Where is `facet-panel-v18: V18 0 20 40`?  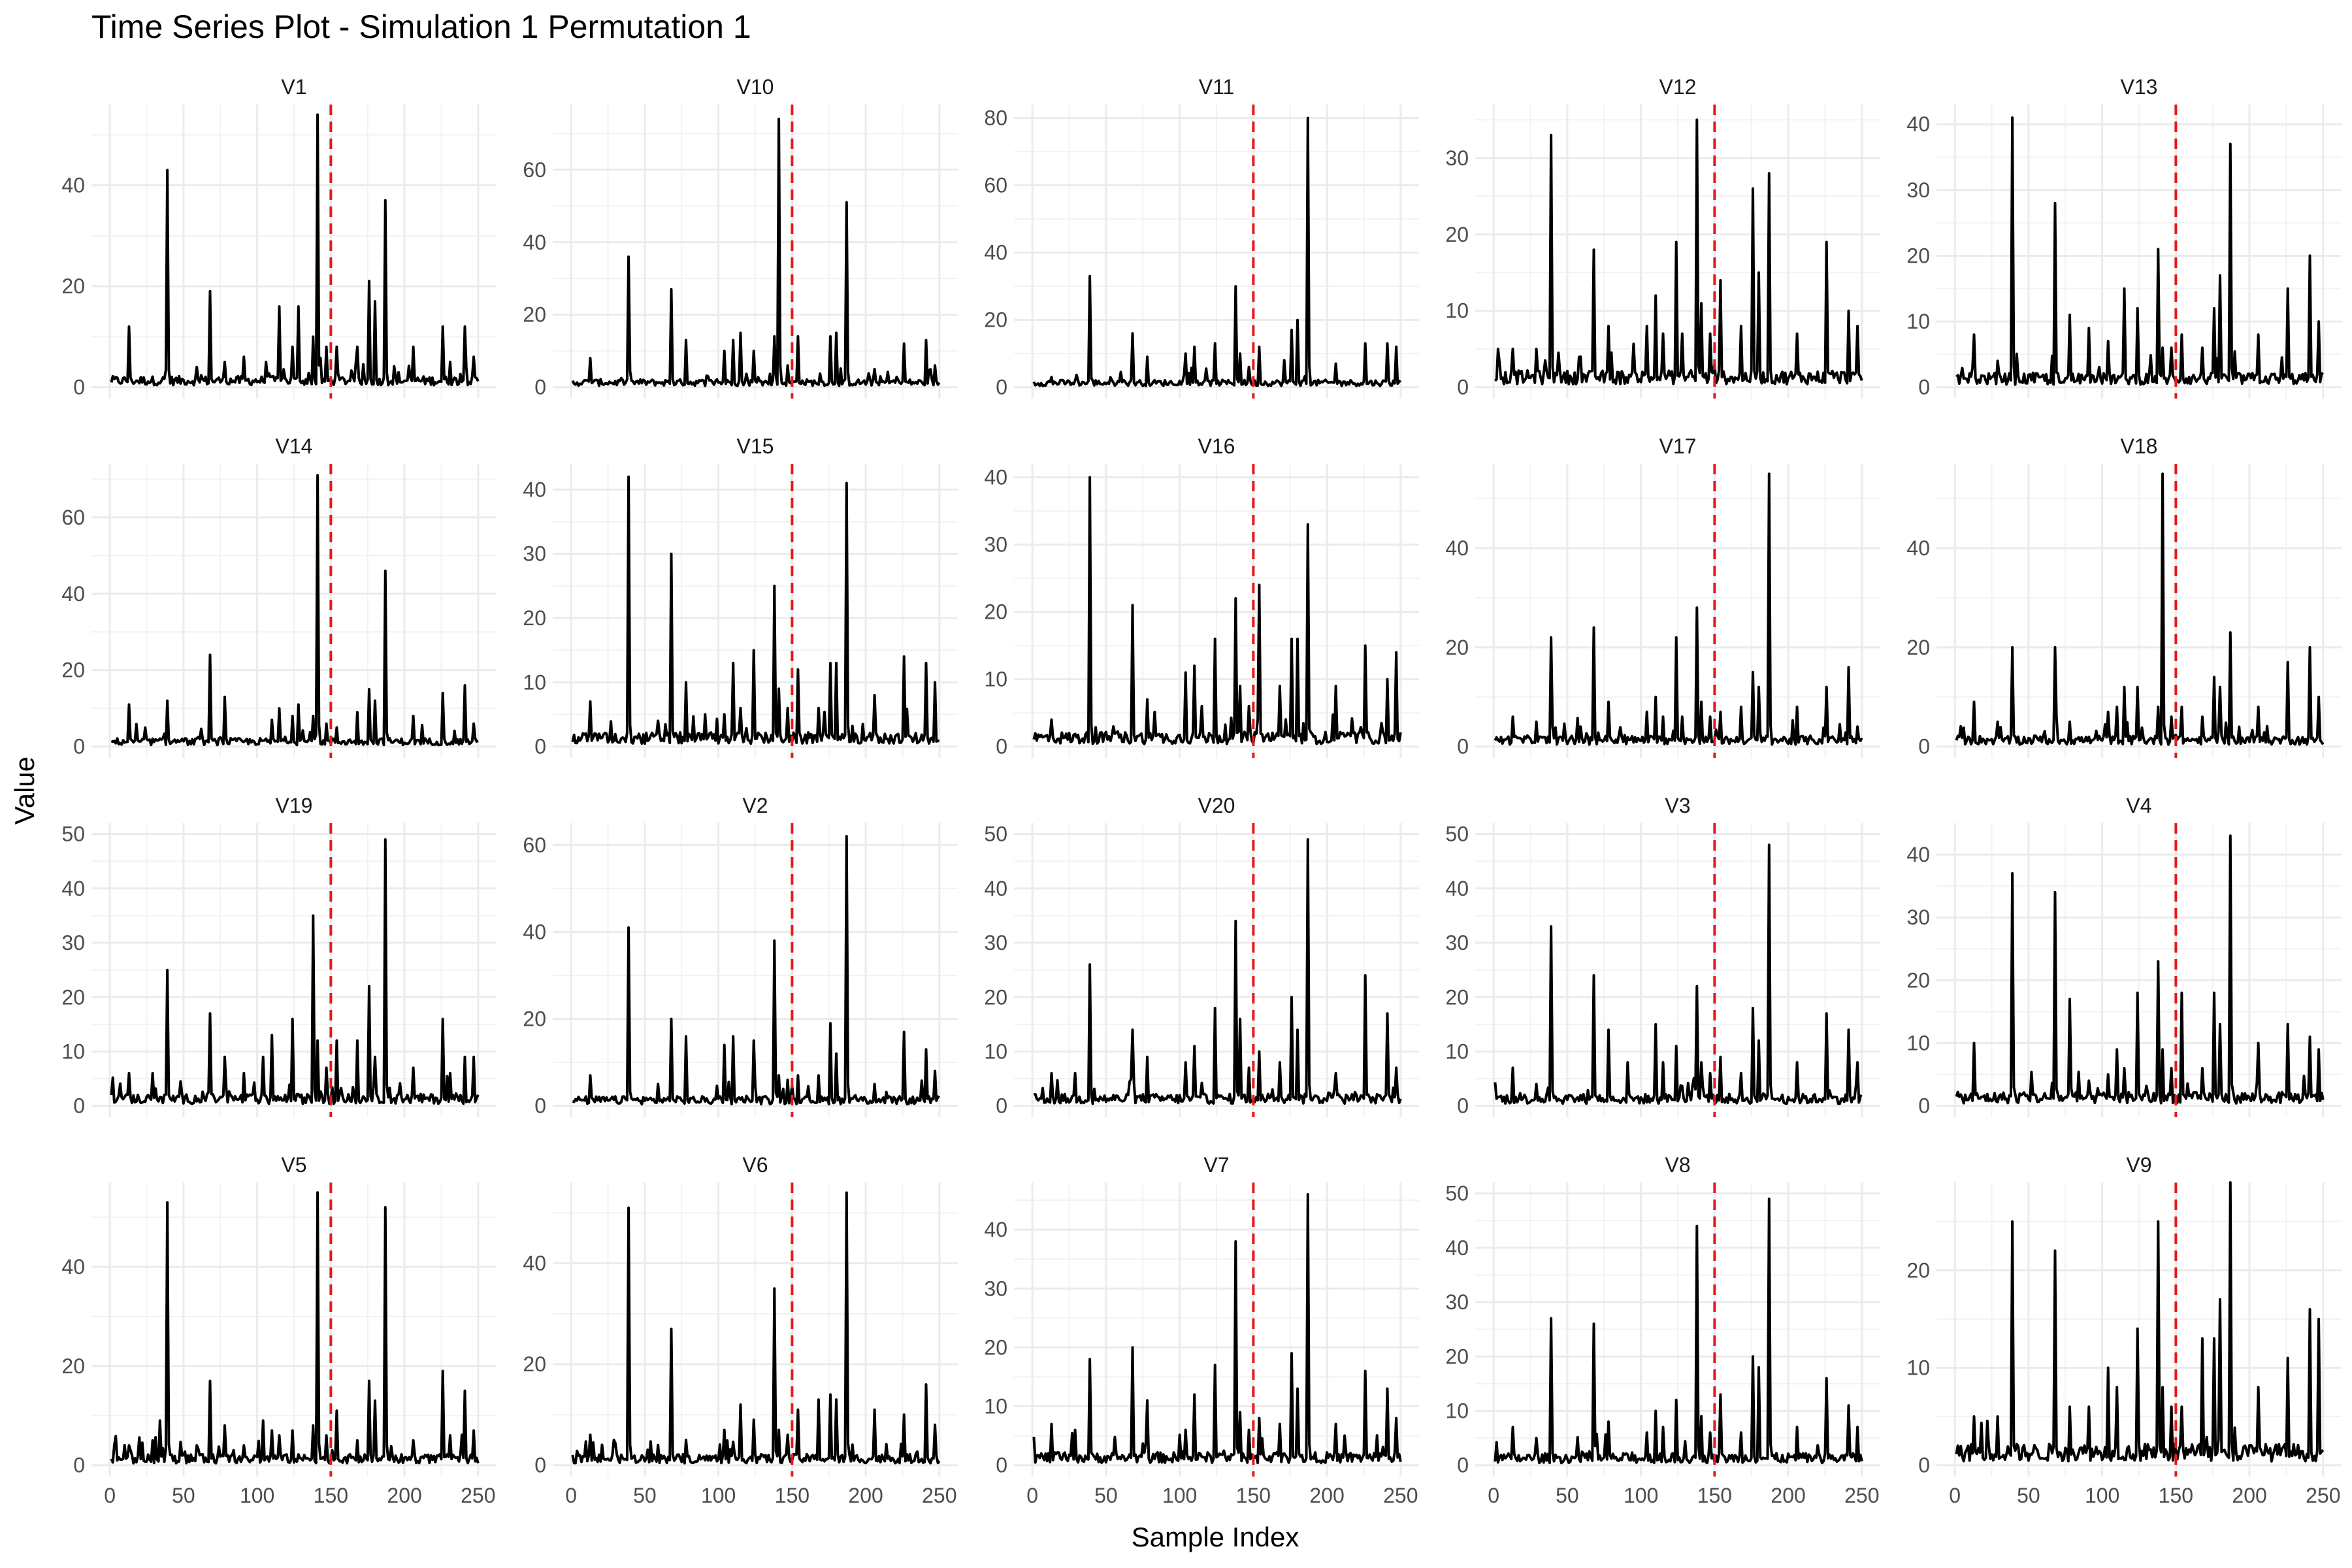
facet-panel-v18: V18 0 20 40 is located at coordinates (2124, 596).